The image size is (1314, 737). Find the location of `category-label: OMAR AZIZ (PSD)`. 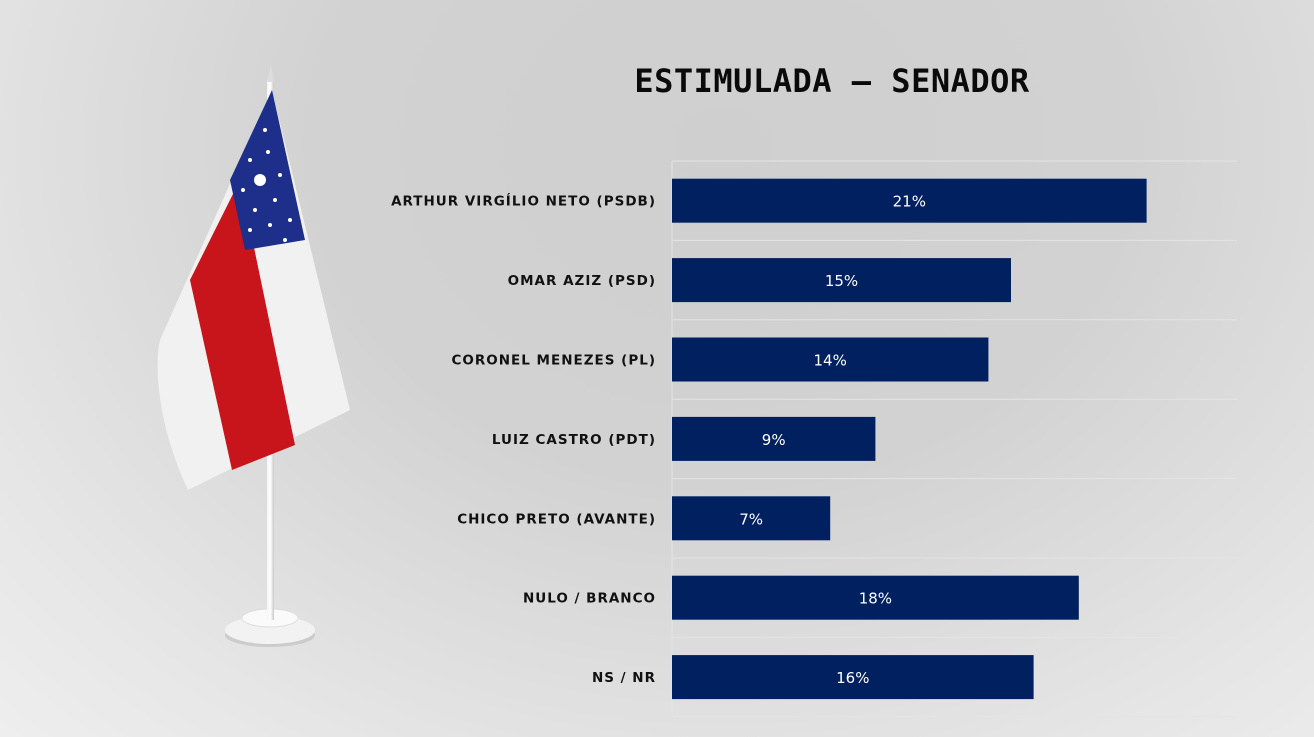

category-label: OMAR AZIZ (PSD) is located at coordinates (582, 281).